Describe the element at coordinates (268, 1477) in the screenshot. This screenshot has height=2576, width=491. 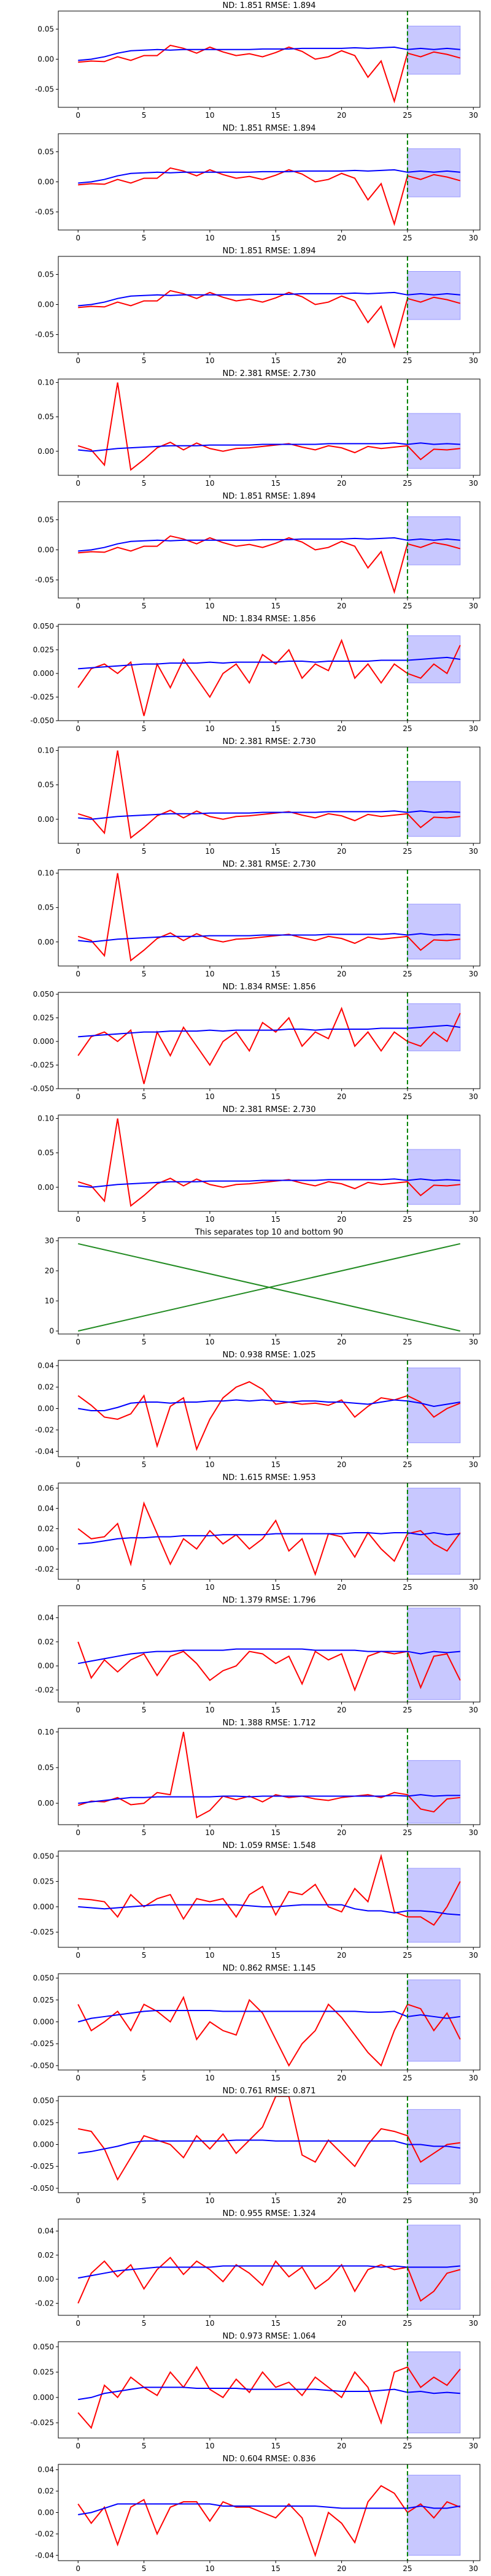
I see `chart-title: ND: 1.615 RMSE: 1.953` at that location.